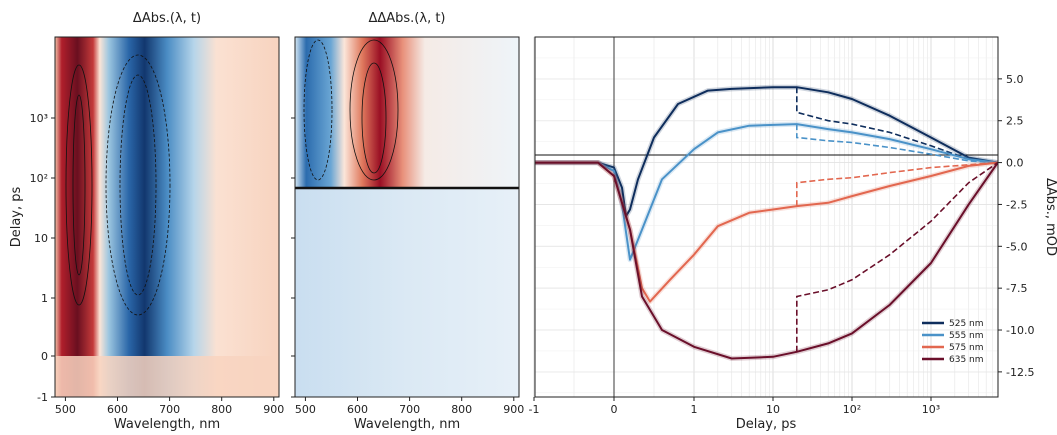  What do you see at coordinates (406, 18) in the screenshot?
I see `middle-panel-title: ΔΔAbs.(λ, t)` at bounding box center [406, 18].